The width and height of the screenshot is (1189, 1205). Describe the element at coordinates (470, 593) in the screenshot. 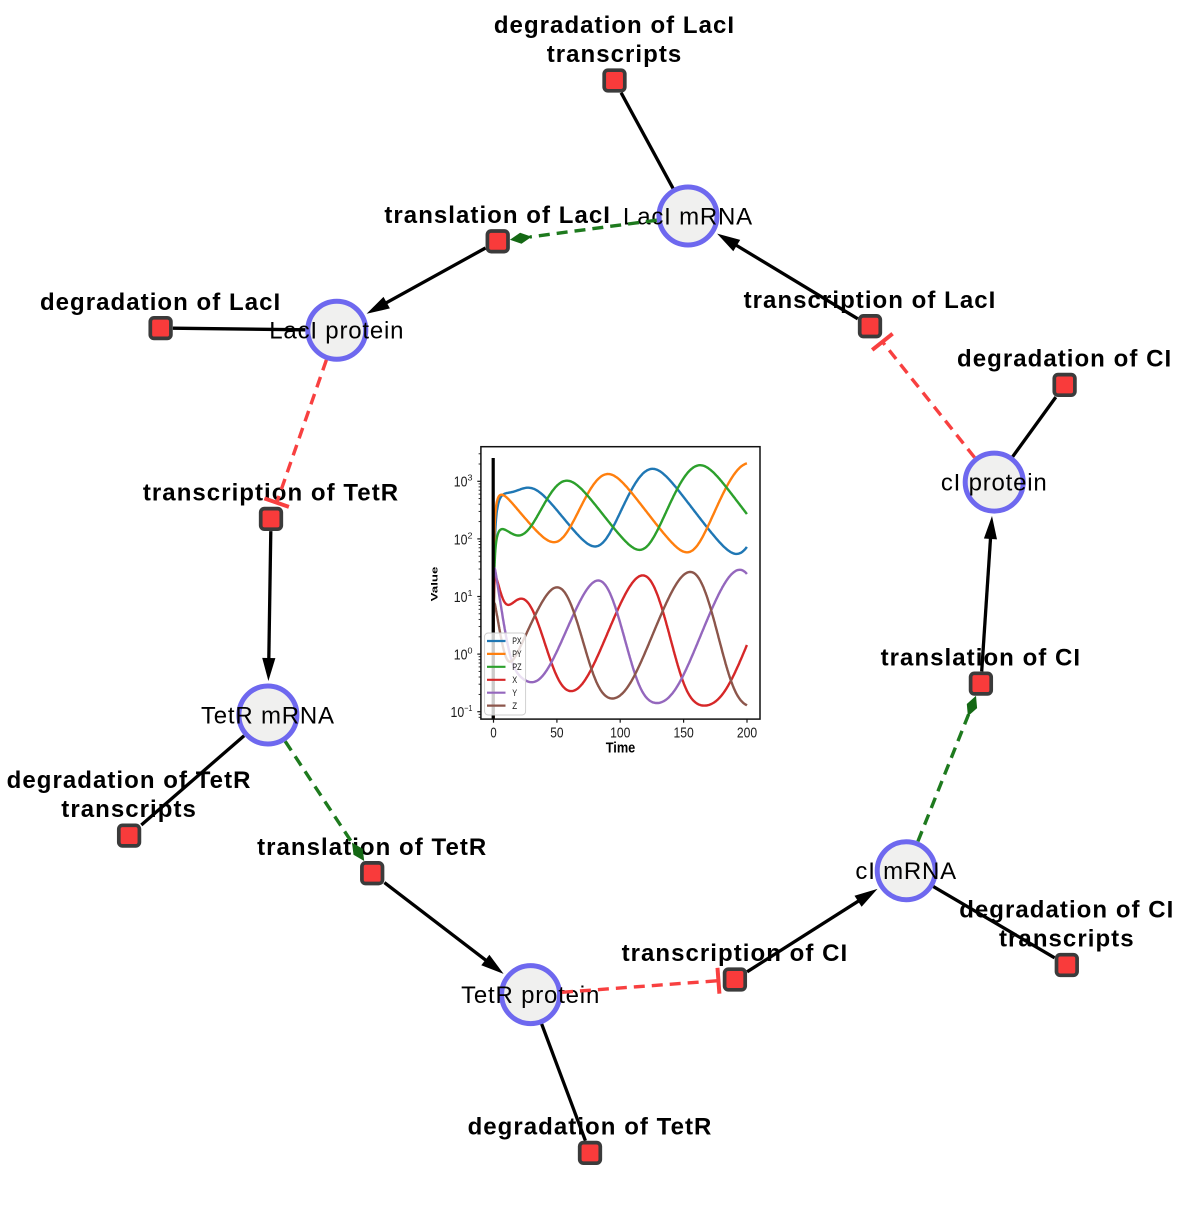

I see `svg-text: 1` at that location.